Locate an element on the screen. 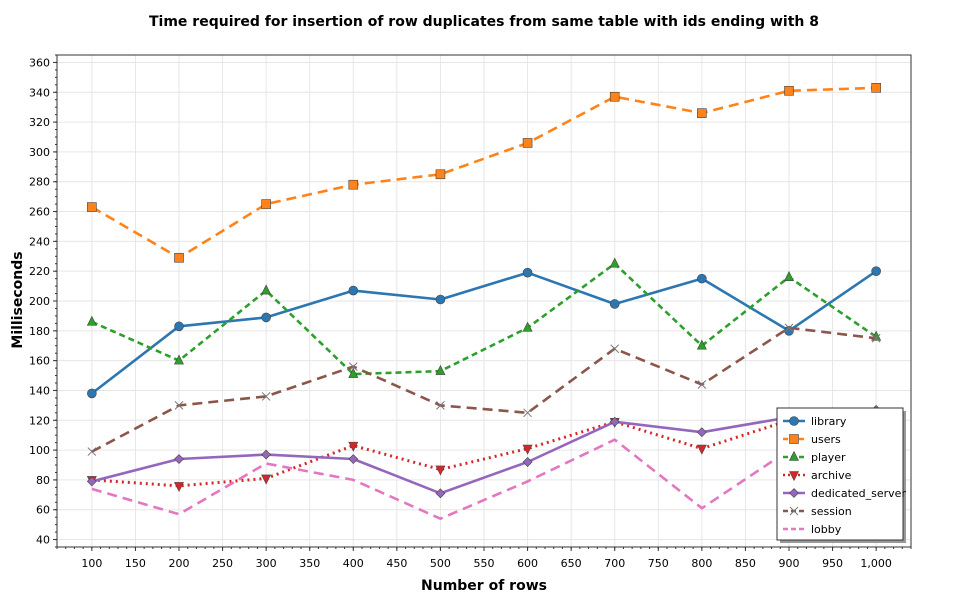 Image resolution: width=960 pixels, height=600 pixels. series-line-archive is located at coordinates (484, 451).